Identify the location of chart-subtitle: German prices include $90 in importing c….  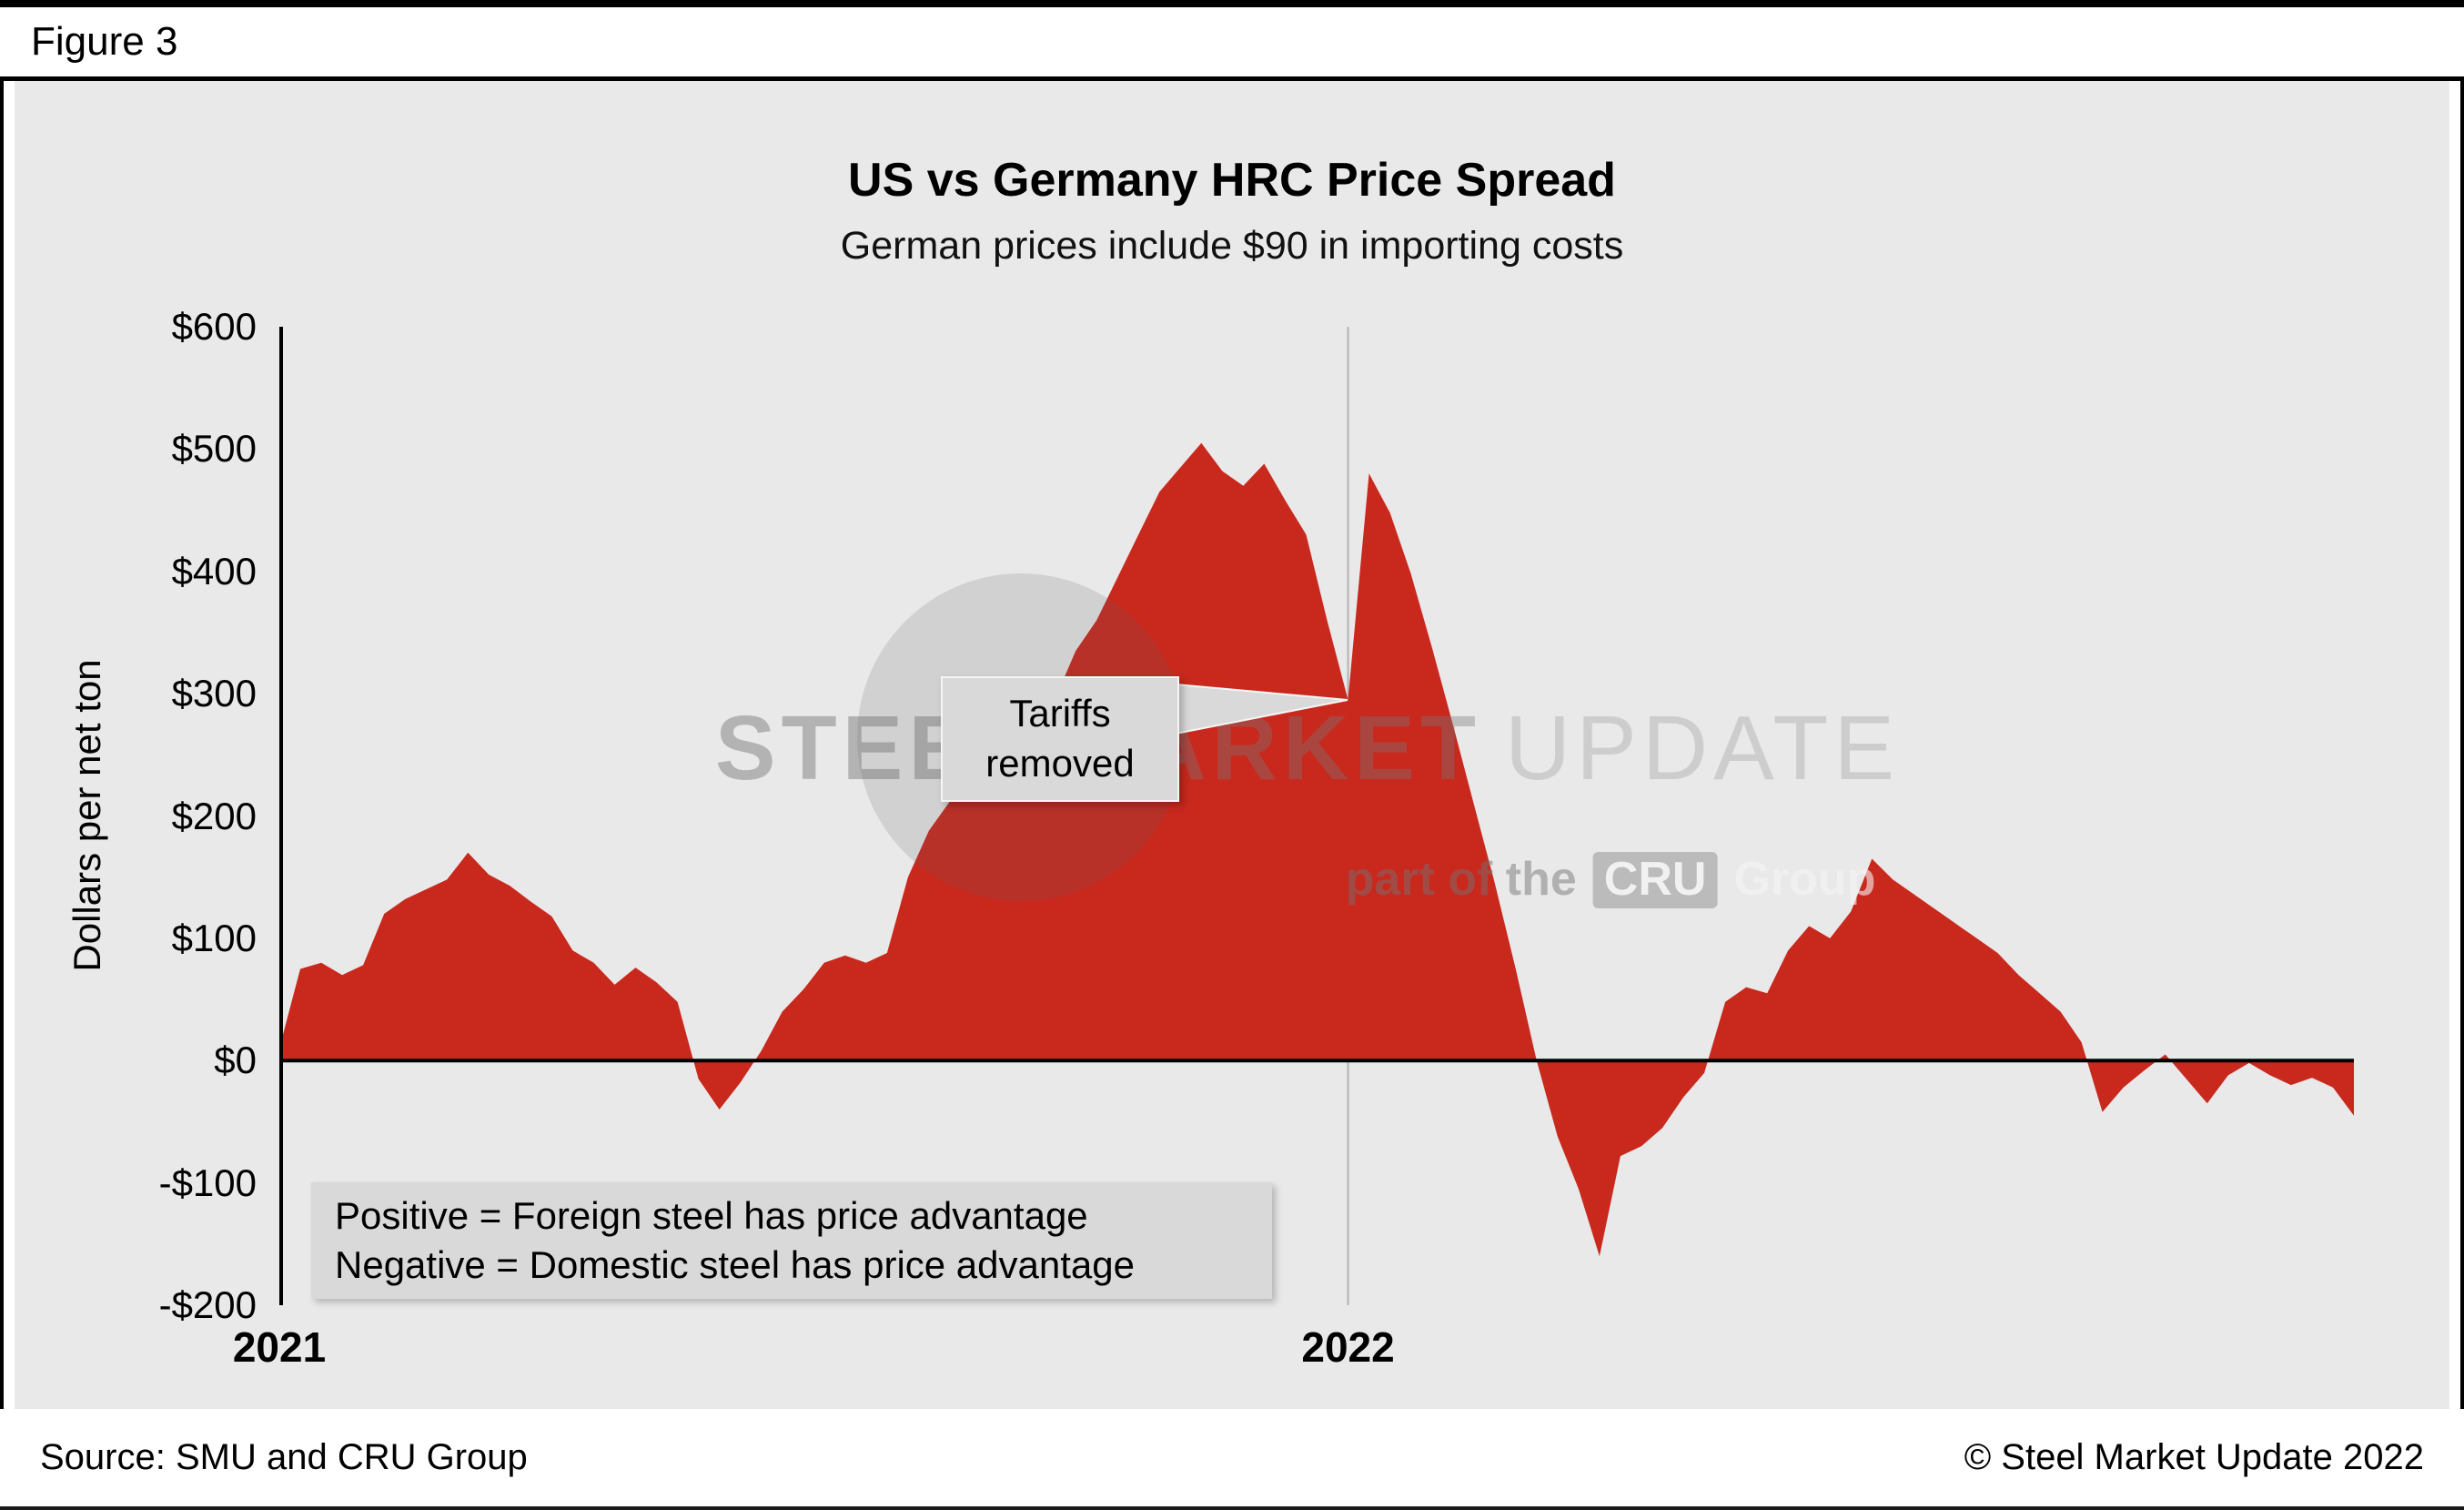
(1232, 246).